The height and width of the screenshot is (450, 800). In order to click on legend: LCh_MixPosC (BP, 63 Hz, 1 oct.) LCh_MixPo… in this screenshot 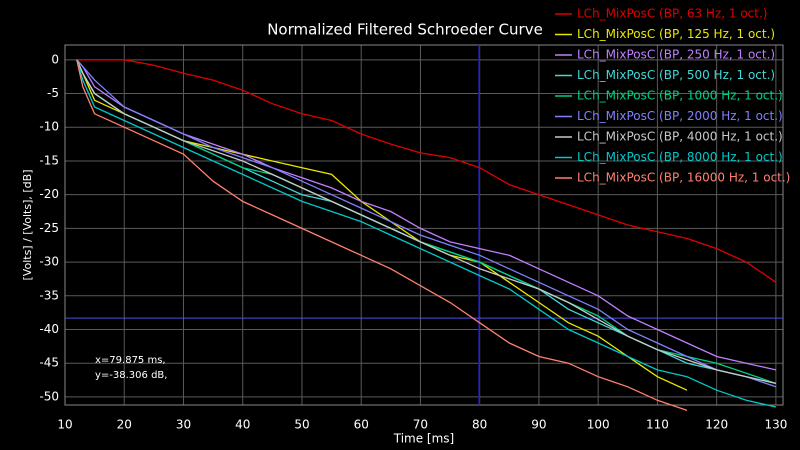, I will do `click(672, 96)`.